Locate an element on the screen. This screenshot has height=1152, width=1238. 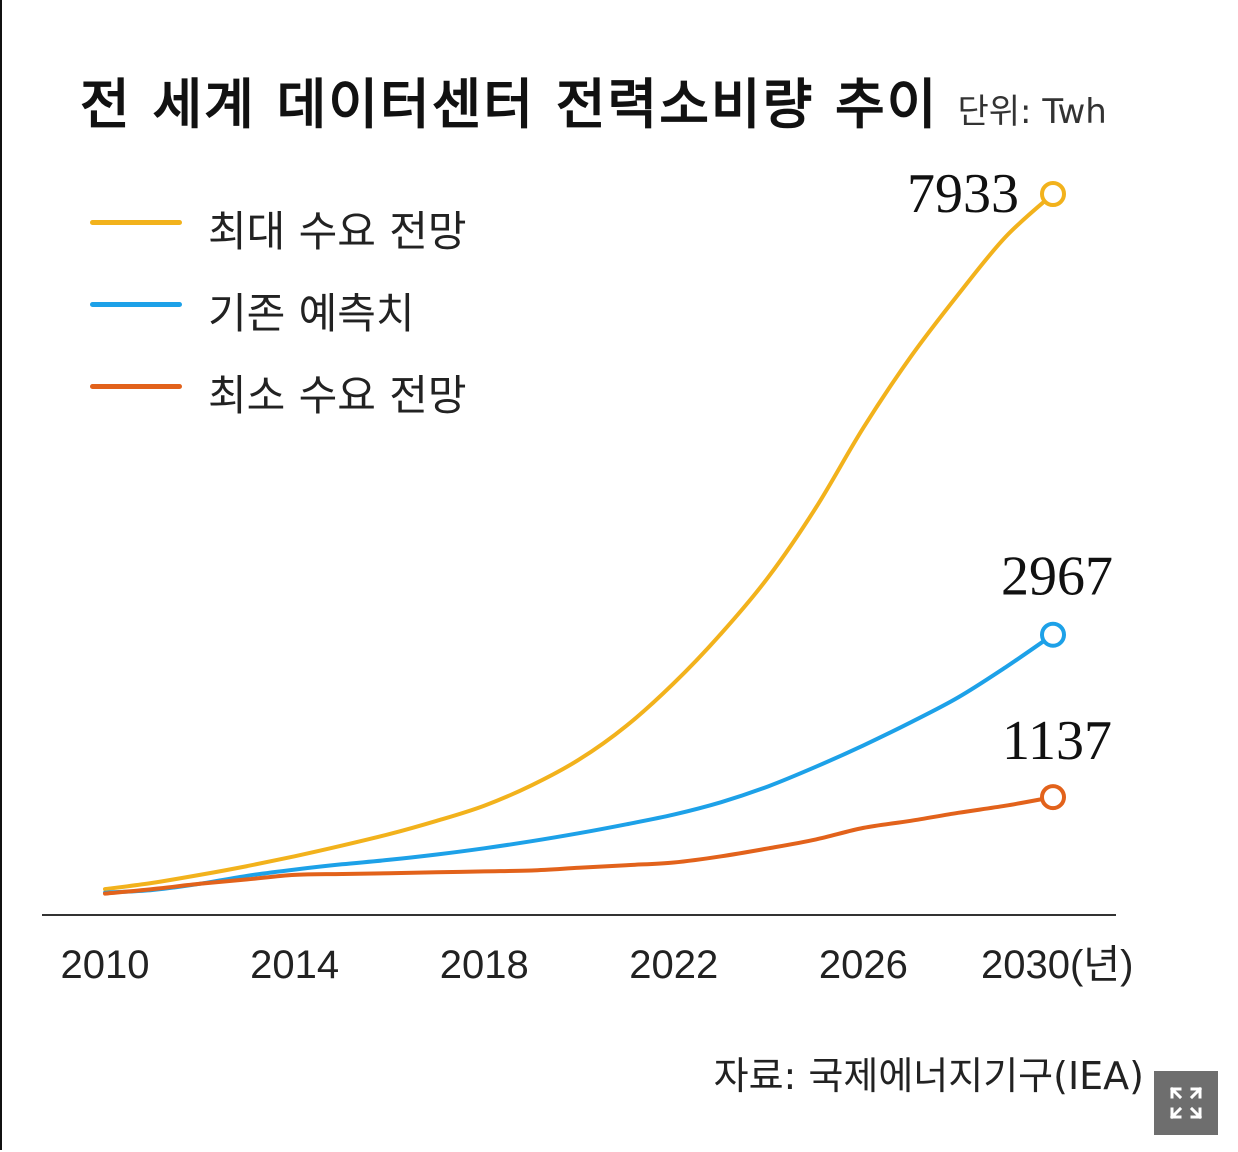
legend-label-base: 기존 예측치 is located at coordinates (311, 313).